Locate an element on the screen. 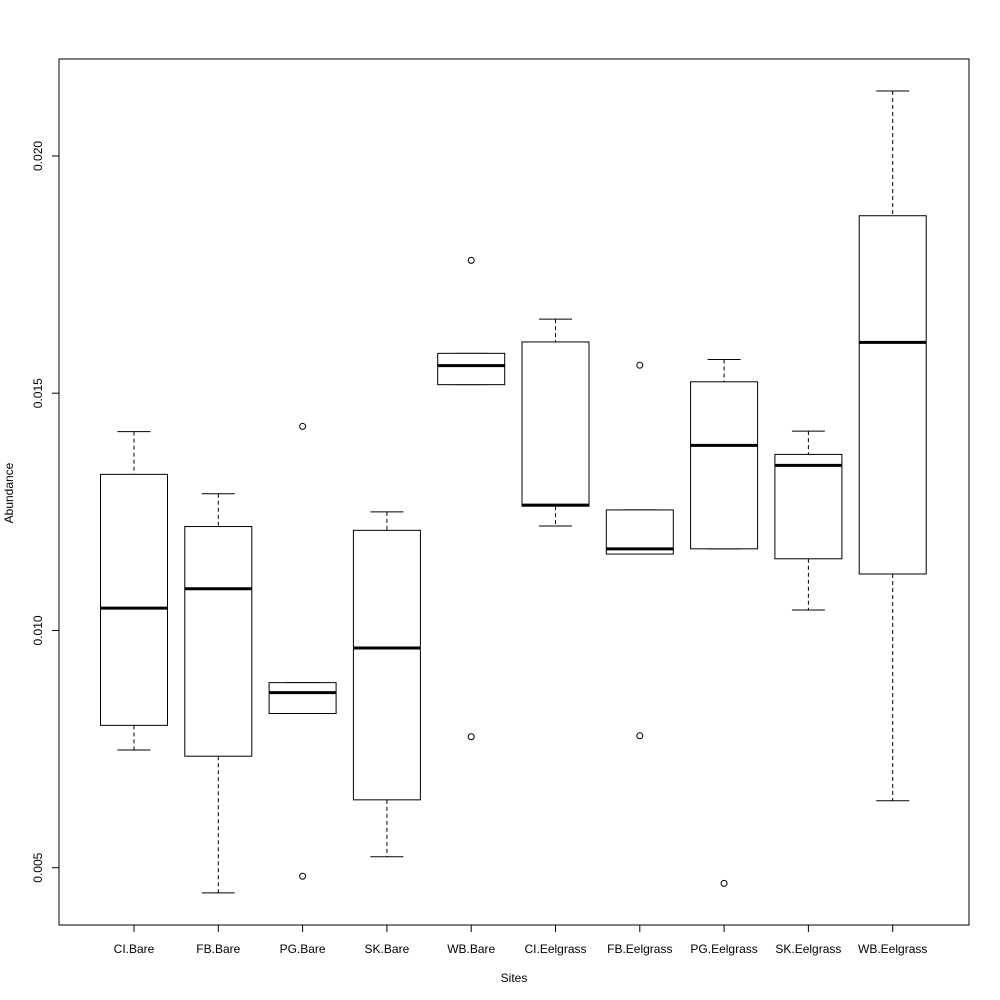 This screenshot has height=1000, width=1000. box-WB.Eelgrass is located at coordinates (892, 446).